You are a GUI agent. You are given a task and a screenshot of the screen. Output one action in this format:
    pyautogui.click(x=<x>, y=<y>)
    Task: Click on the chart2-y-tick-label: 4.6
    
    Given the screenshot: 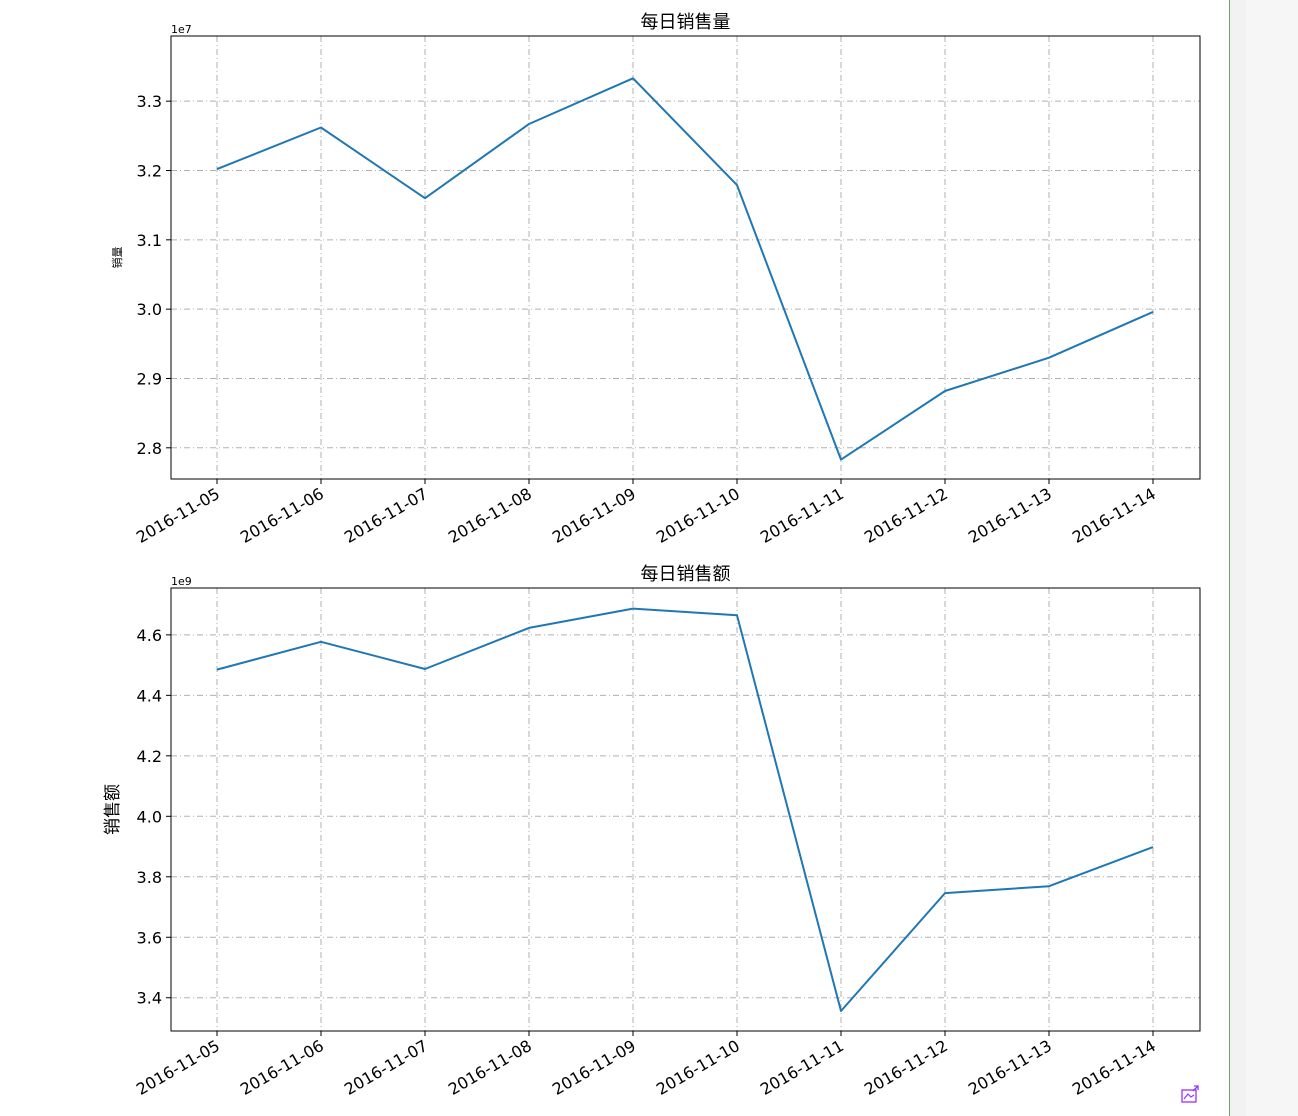 What is the action you would take?
    pyautogui.click(x=149, y=635)
    